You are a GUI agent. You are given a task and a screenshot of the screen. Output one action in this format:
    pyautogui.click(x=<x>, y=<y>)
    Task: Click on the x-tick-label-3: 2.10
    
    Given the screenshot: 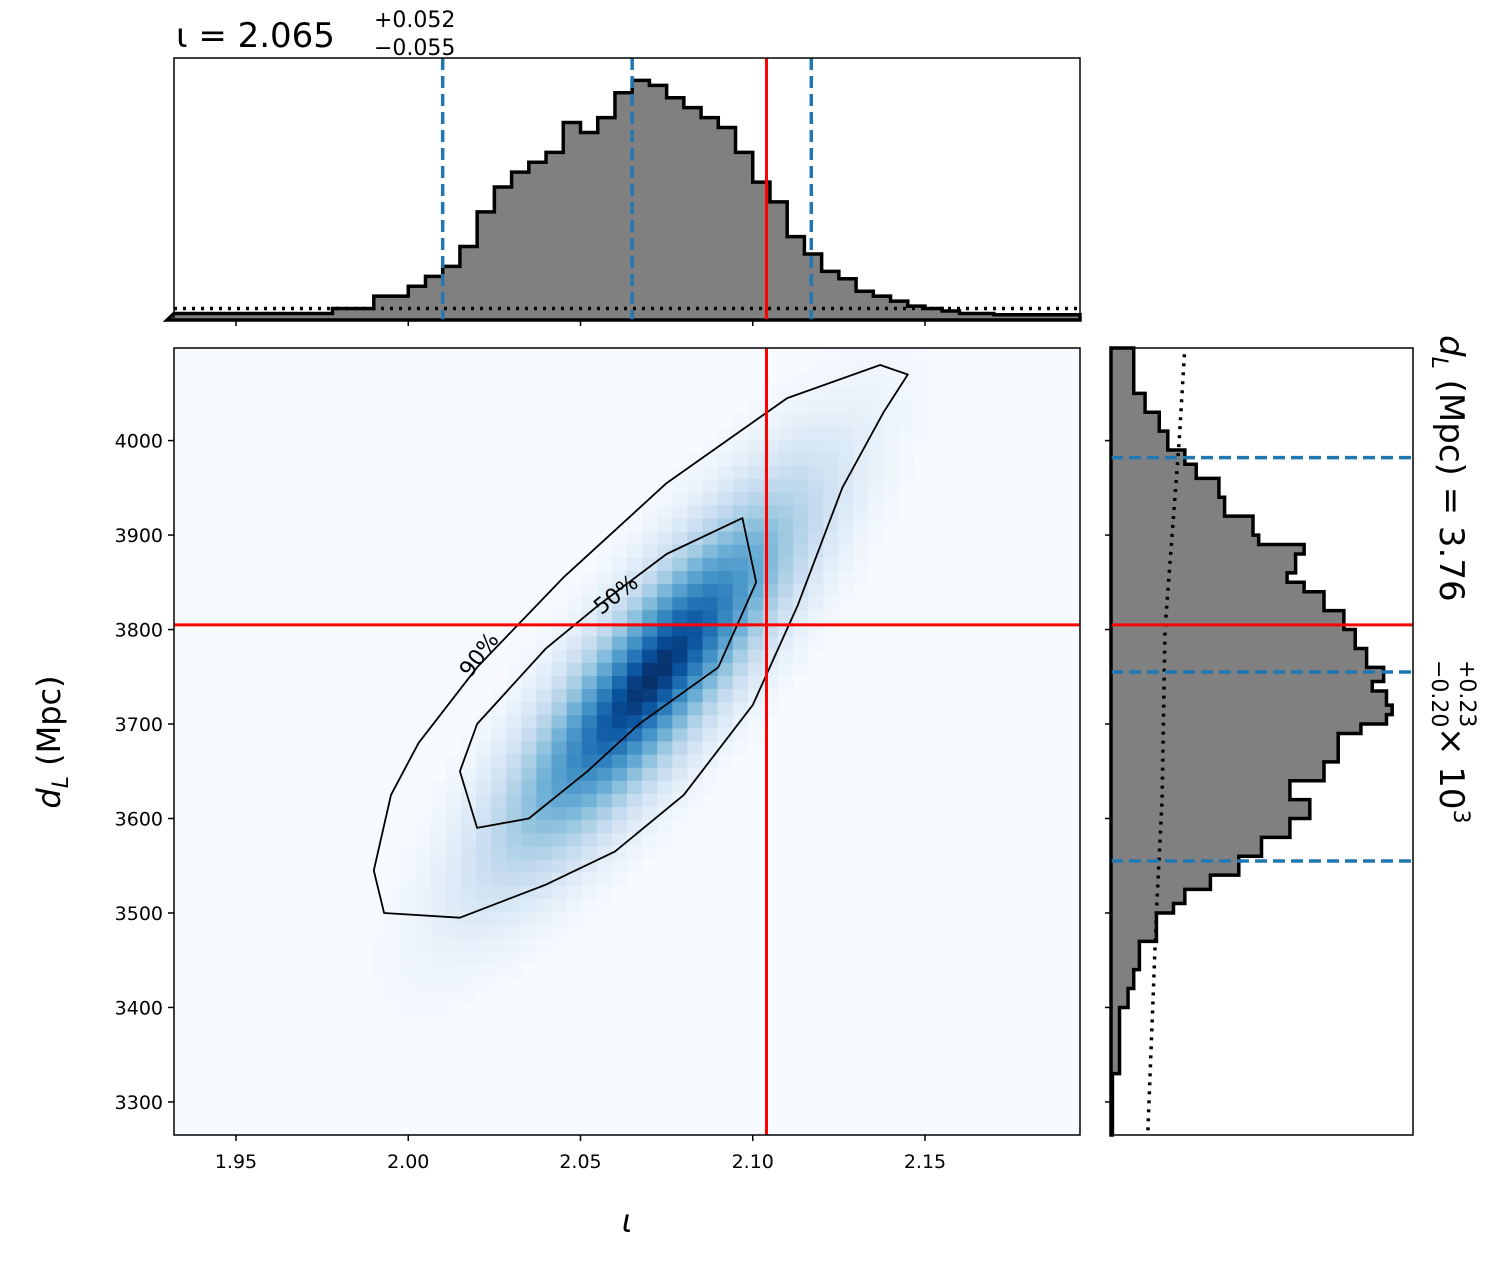 What is the action you would take?
    pyautogui.click(x=753, y=1162)
    